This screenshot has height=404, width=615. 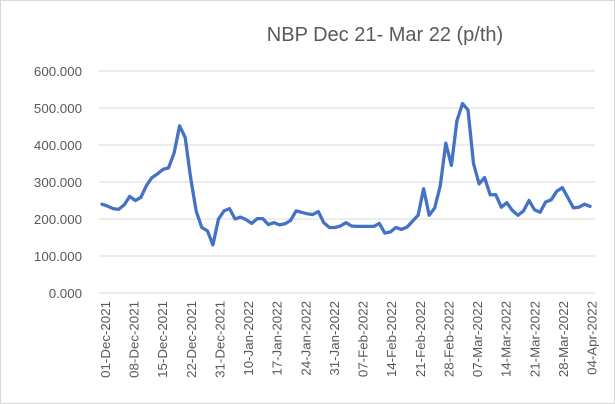 What do you see at coordinates (334, 338) in the screenshot?
I see `x-tick-label: 31-Jan-2022` at bounding box center [334, 338].